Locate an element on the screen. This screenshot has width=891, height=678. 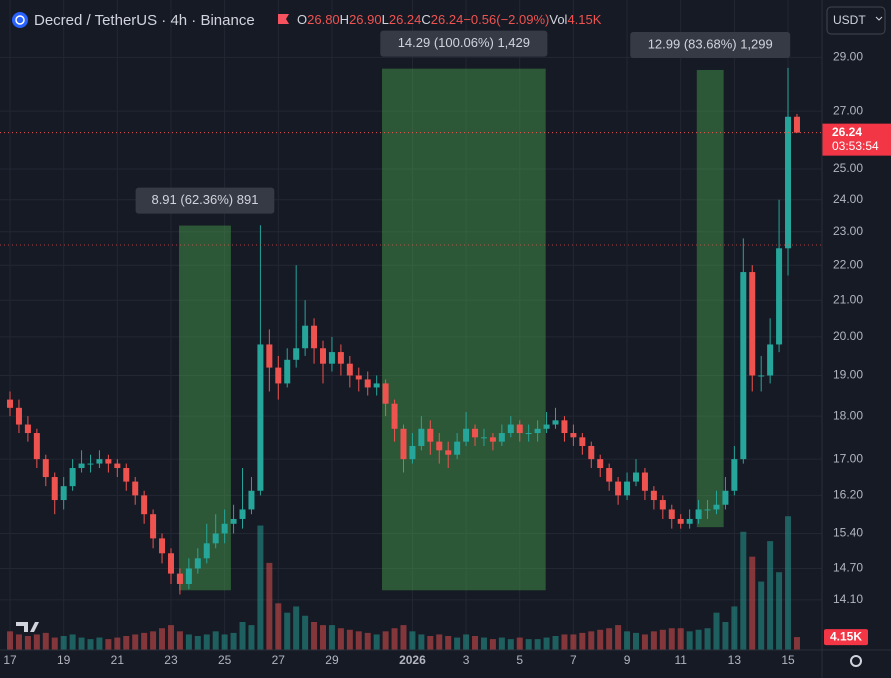
x-tick-label: 21 is located at coordinates (118, 660).